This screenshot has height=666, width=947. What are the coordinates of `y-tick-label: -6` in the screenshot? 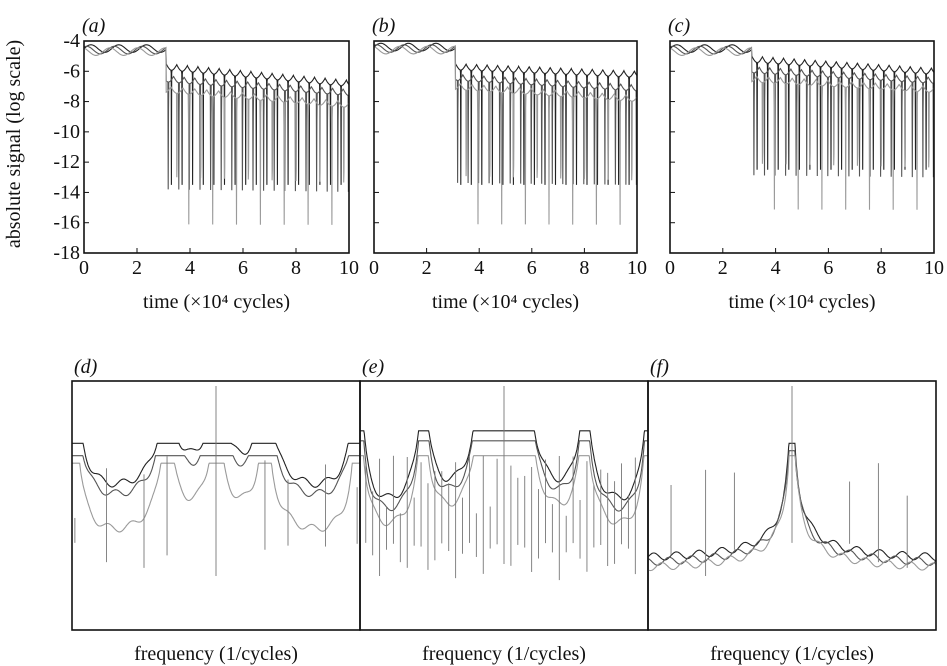 It's located at (71, 71).